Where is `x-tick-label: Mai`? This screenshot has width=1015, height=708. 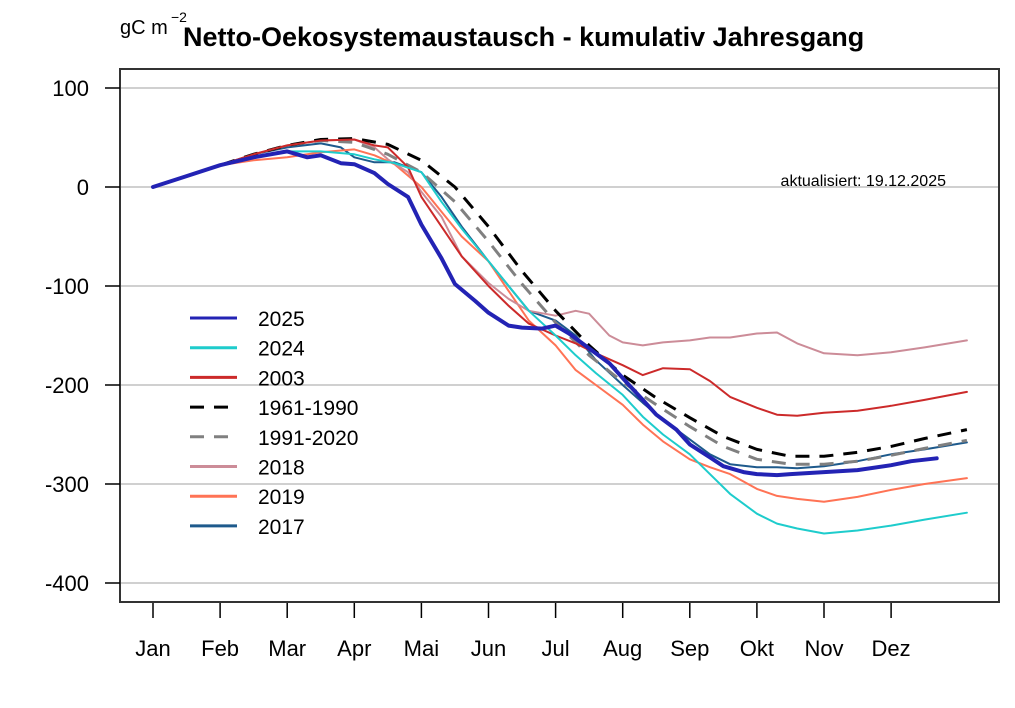 x-tick-label: Mai is located at coordinates (421, 648).